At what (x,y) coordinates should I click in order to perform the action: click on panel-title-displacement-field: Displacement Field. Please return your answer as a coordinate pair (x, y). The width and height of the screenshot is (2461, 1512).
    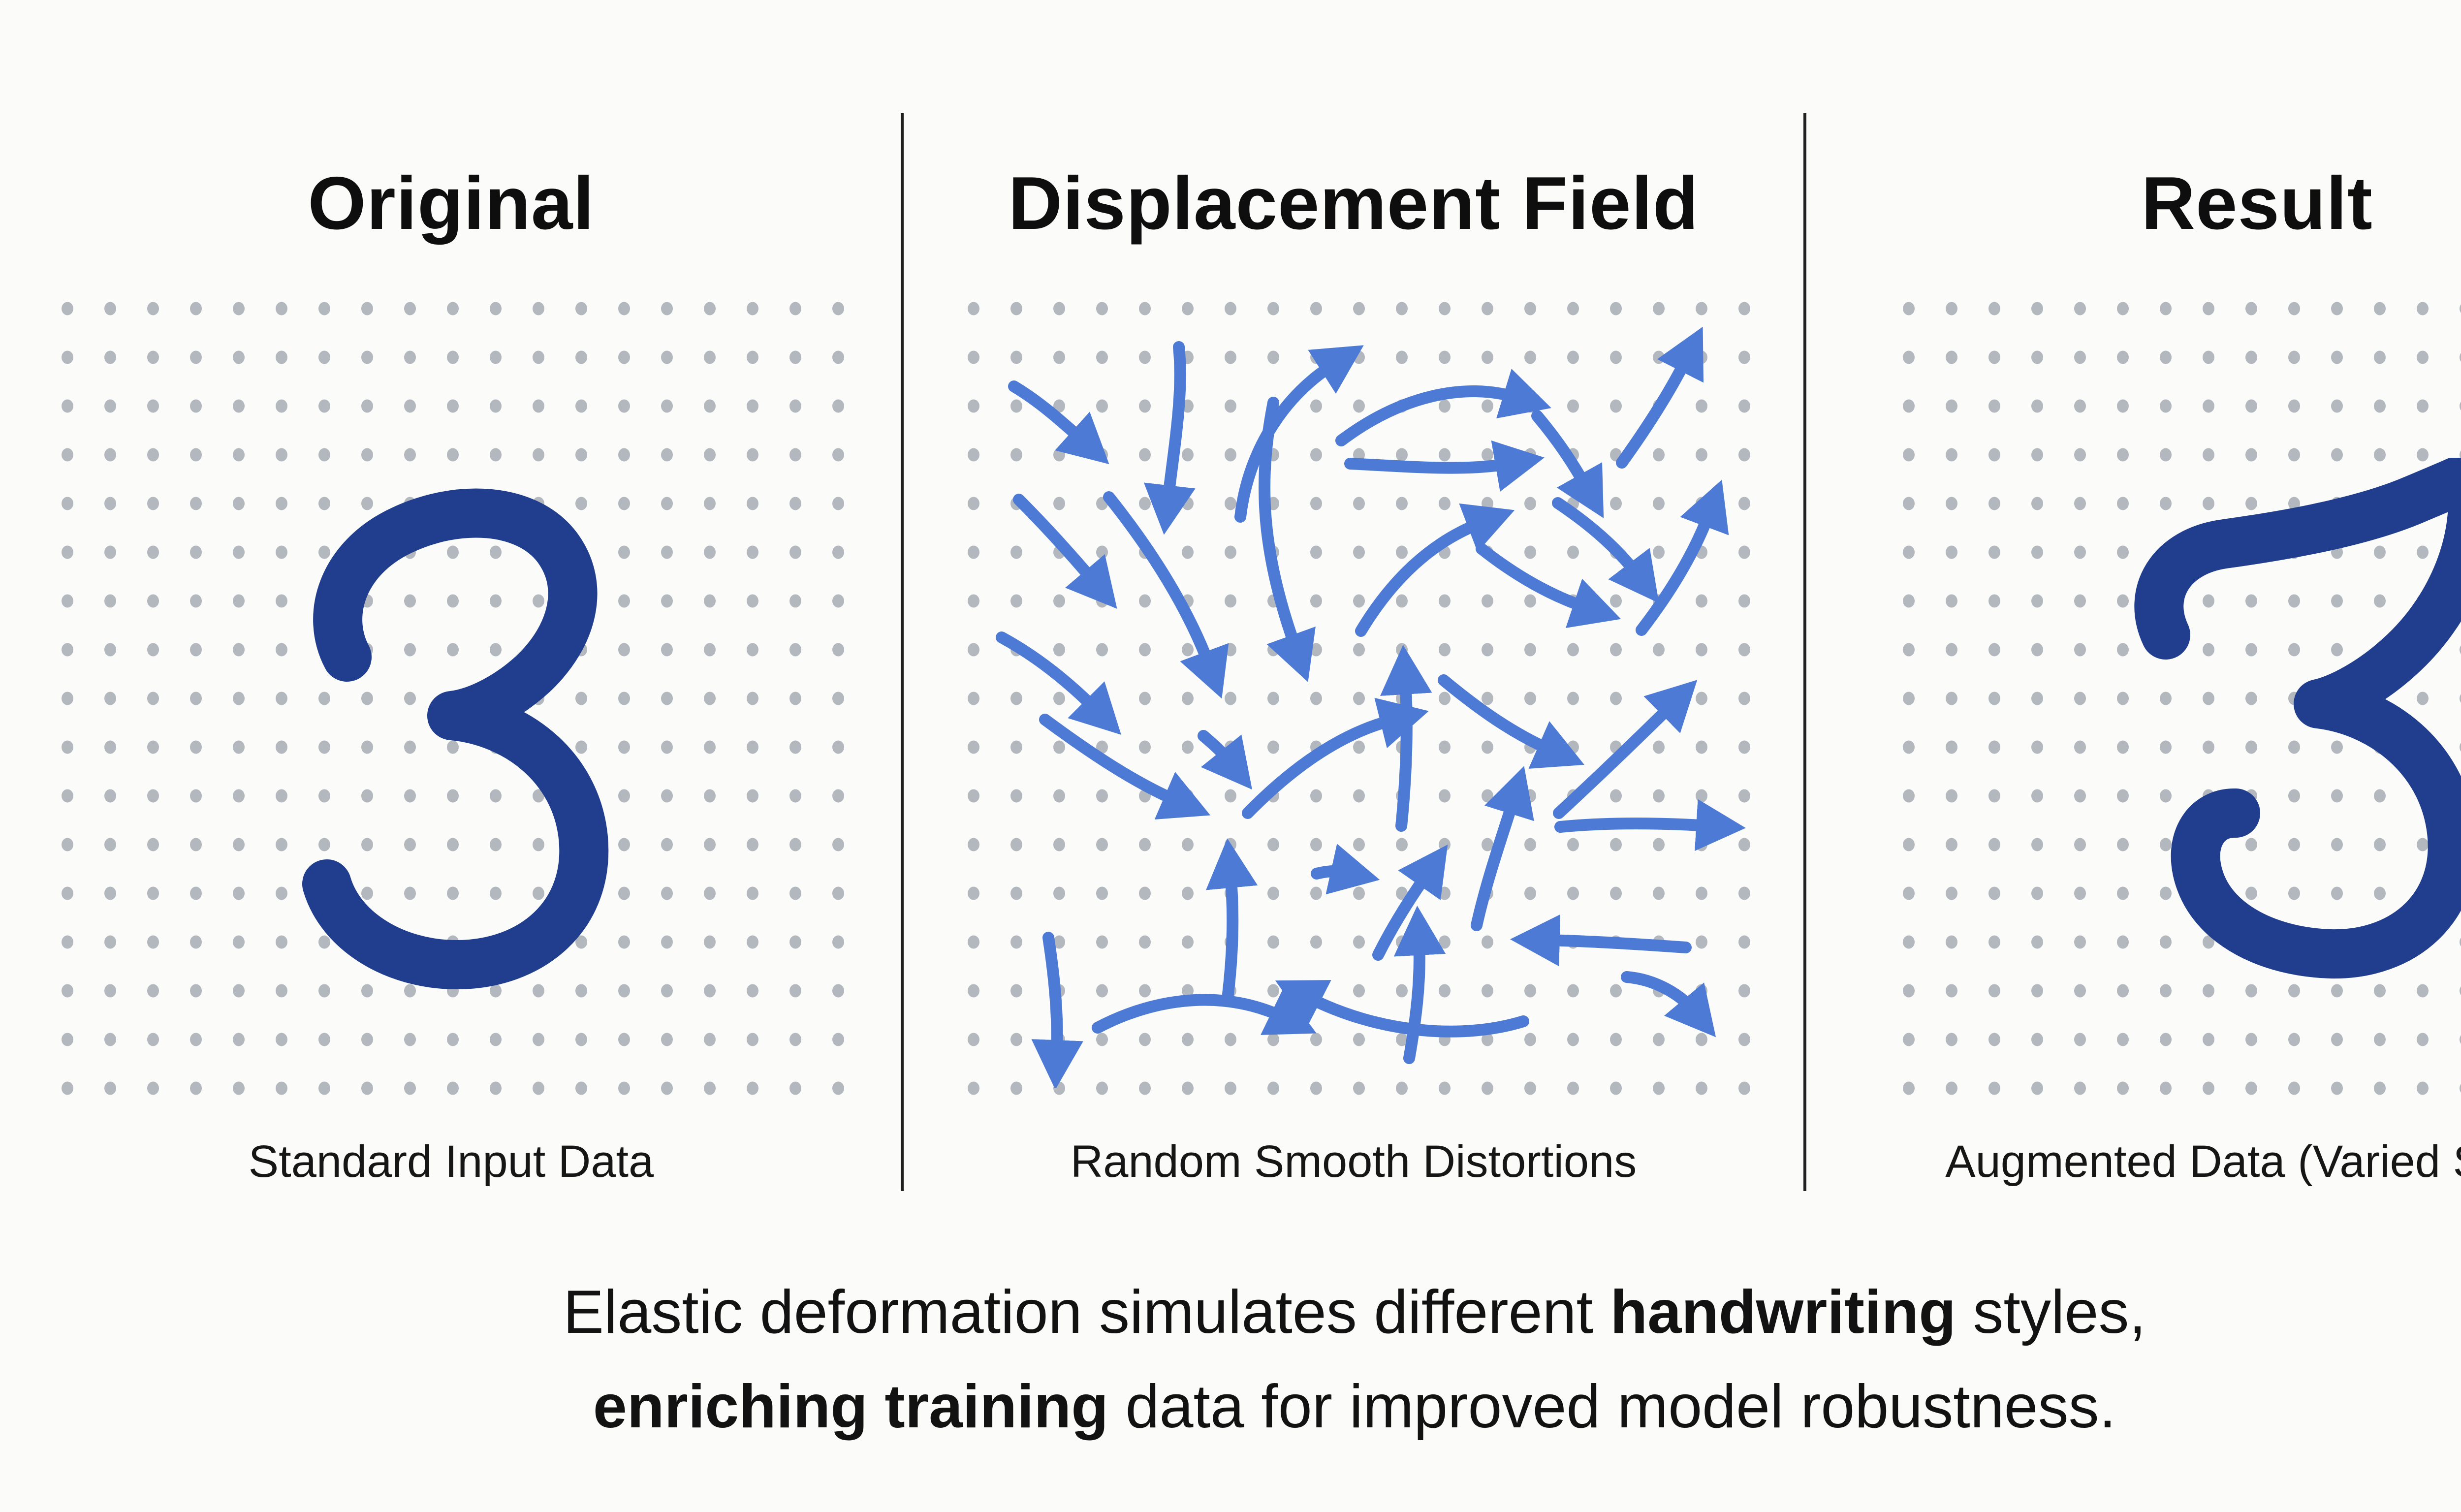
    Looking at the image, I should click on (1353, 203).